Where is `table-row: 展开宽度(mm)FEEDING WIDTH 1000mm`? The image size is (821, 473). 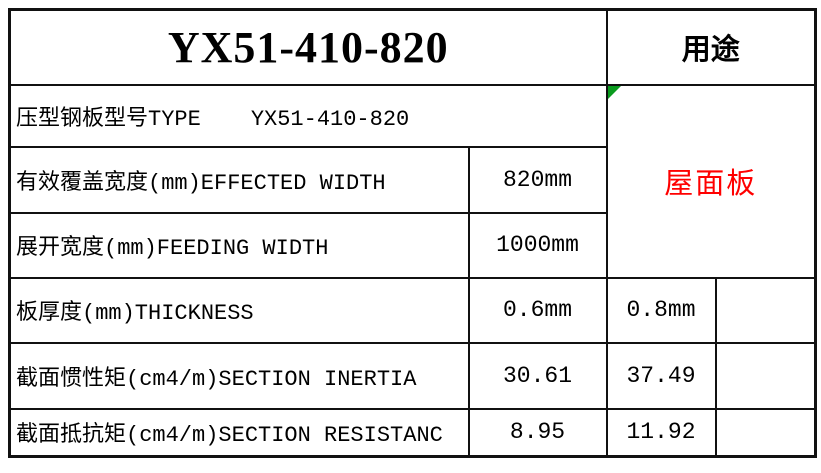 table-row: 展开宽度(mm)FEEDING WIDTH 1000mm is located at coordinates (412, 245).